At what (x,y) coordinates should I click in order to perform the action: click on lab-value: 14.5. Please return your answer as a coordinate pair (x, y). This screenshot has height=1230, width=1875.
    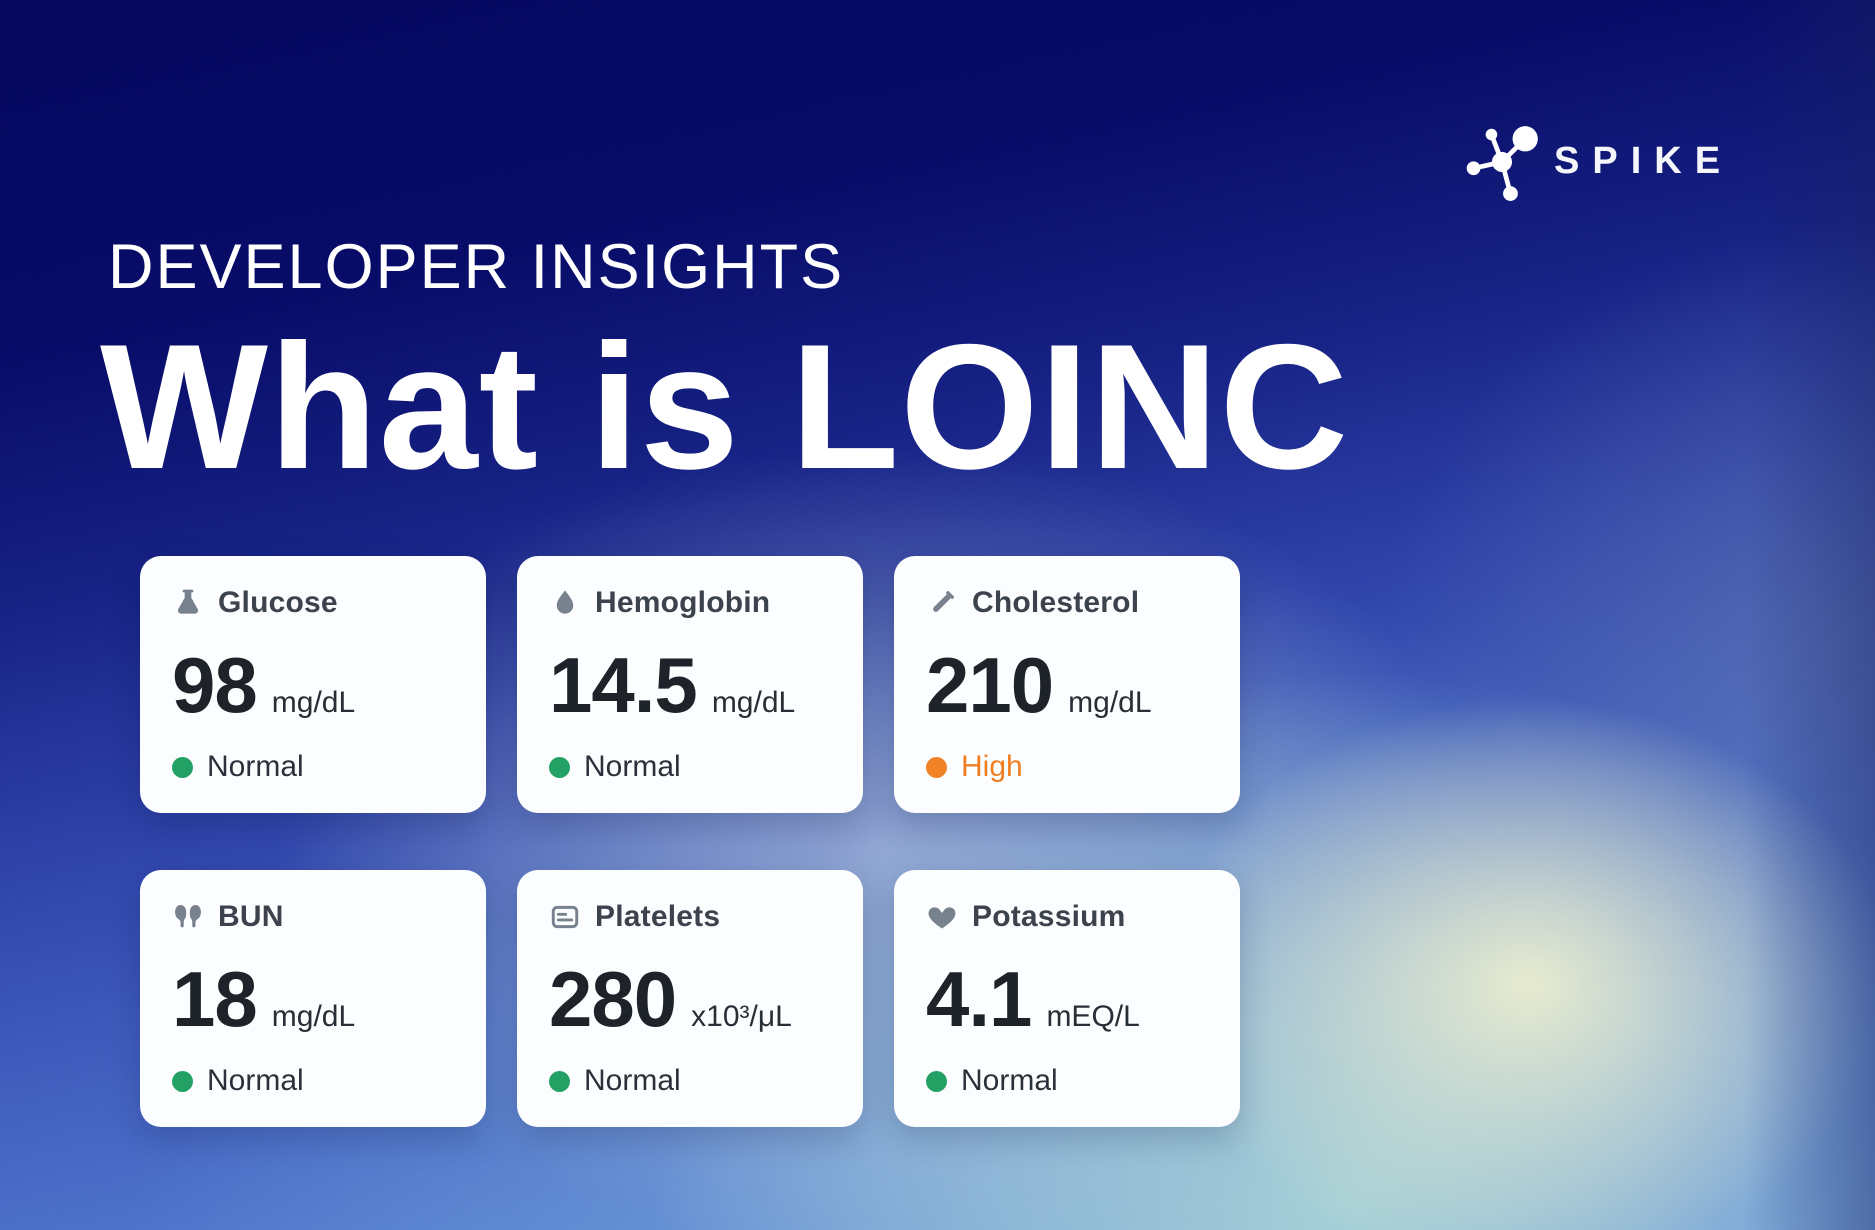
    Looking at the image, I should click on (623, 685).